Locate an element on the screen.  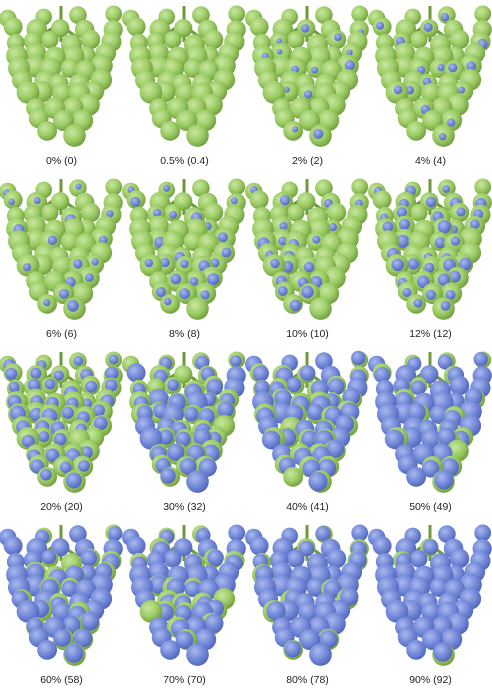
panel-label: 8% (8) is located at coordinates (184, 334).